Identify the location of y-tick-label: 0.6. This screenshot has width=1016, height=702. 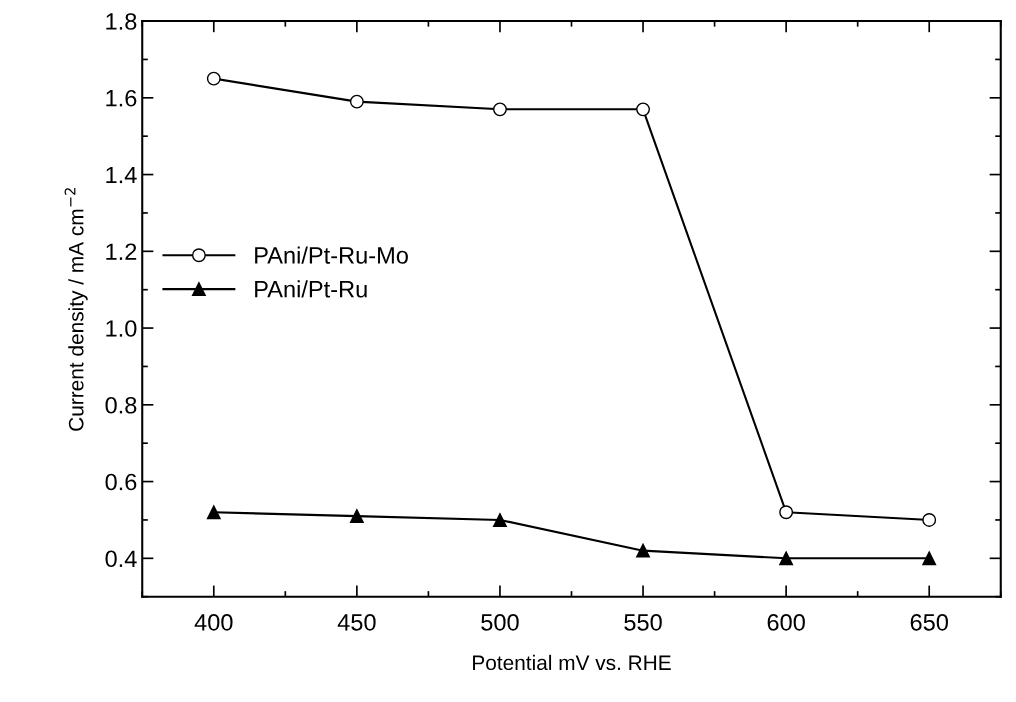
(121, 482).